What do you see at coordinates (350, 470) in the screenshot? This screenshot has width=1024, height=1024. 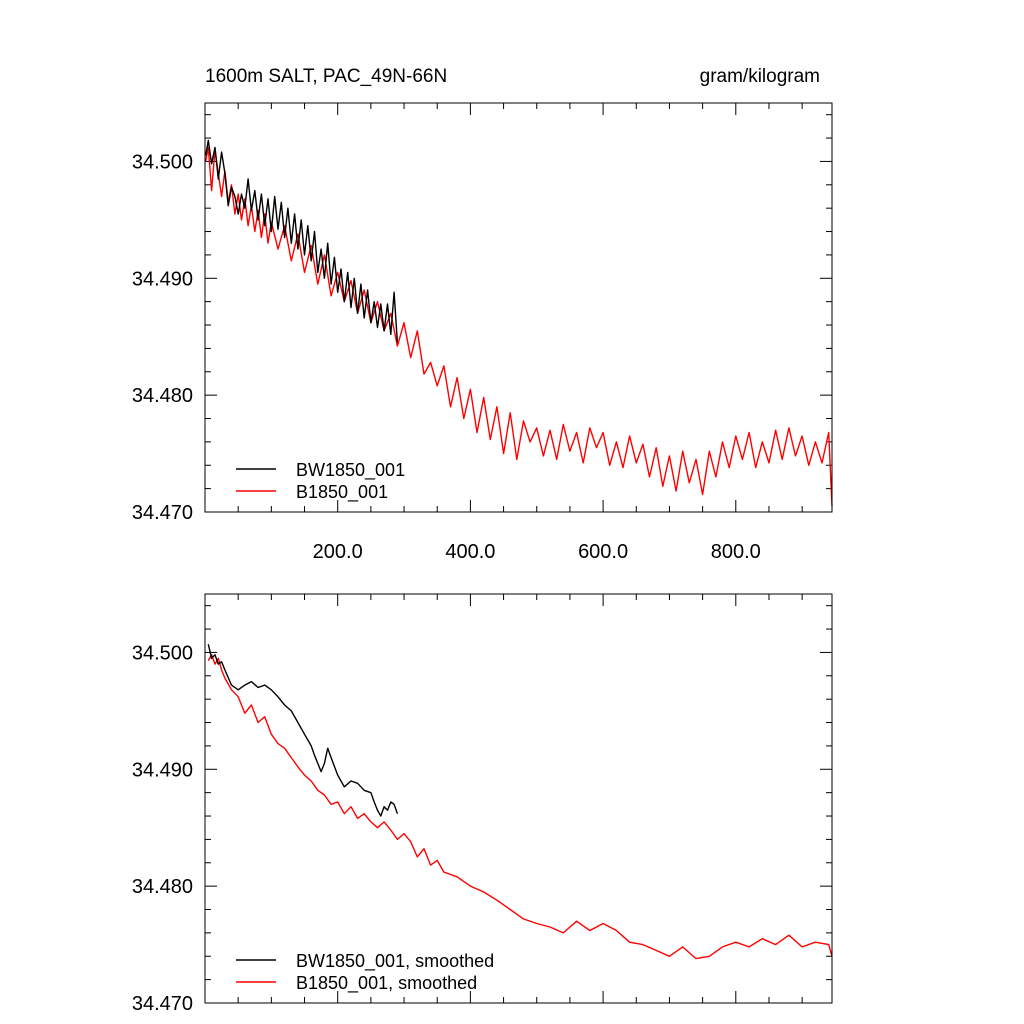 I see `legend-label: BW1850_001` at bounding box center [350, 470].